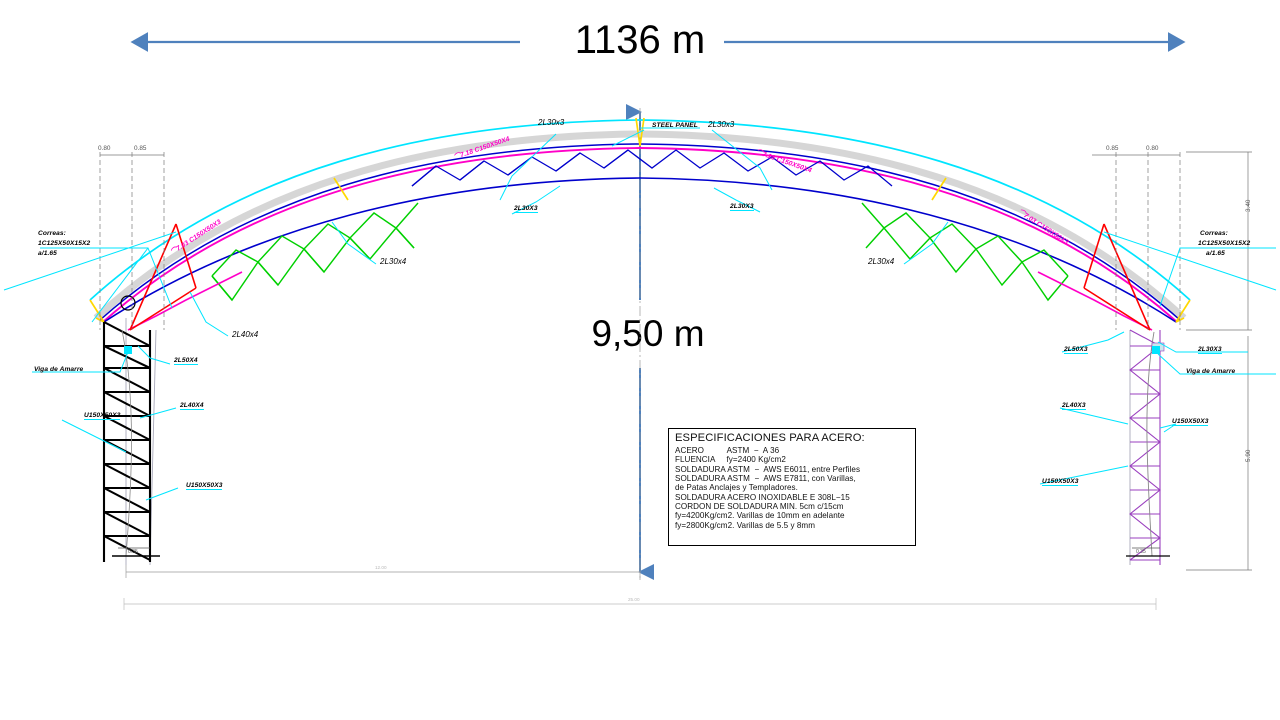 This screenshot has height=720, width=1280. What do you see at coordinates (47, 253) in the screenshot?
I see `label-correas-left-line3: a/1.65` at bounding box center [47, 253].